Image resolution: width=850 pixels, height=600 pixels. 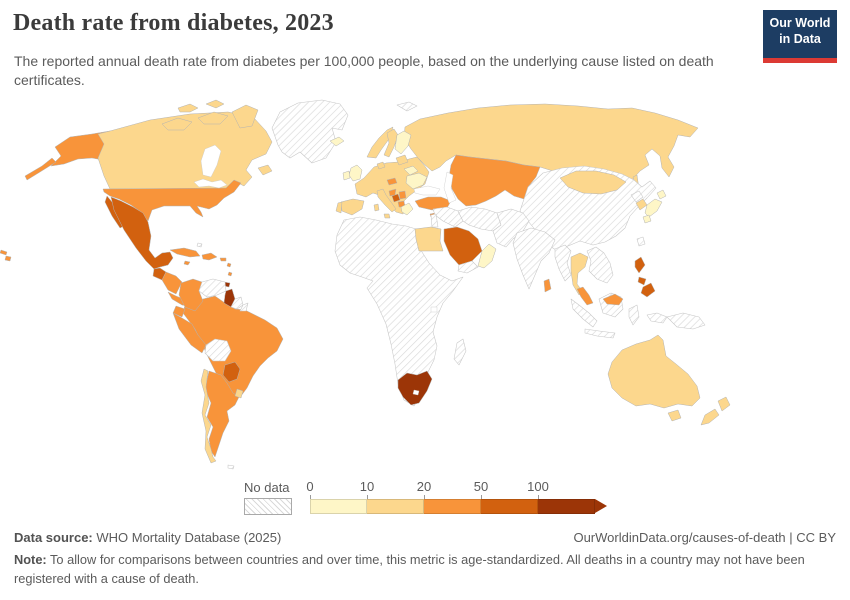 What do you see at coordinates (579, 274) in the screenshot?
I see `country-thailand` at bounding box center [579, 274].